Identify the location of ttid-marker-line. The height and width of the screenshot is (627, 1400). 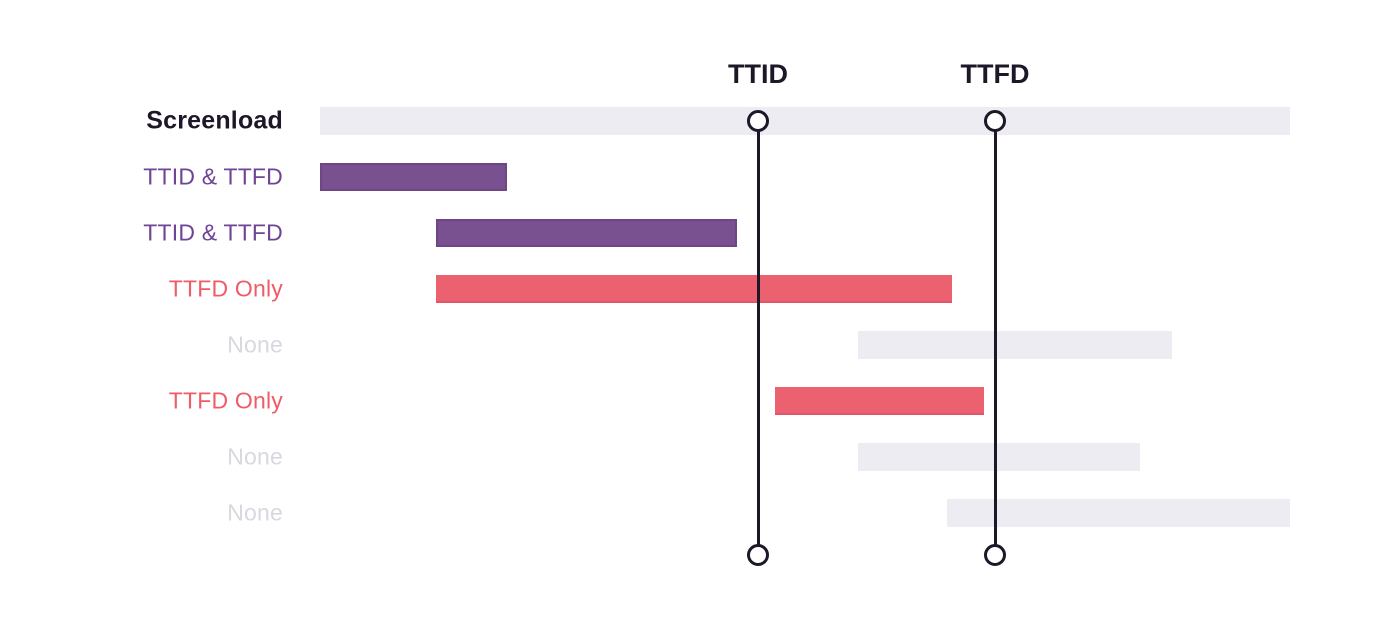
(758, 338).